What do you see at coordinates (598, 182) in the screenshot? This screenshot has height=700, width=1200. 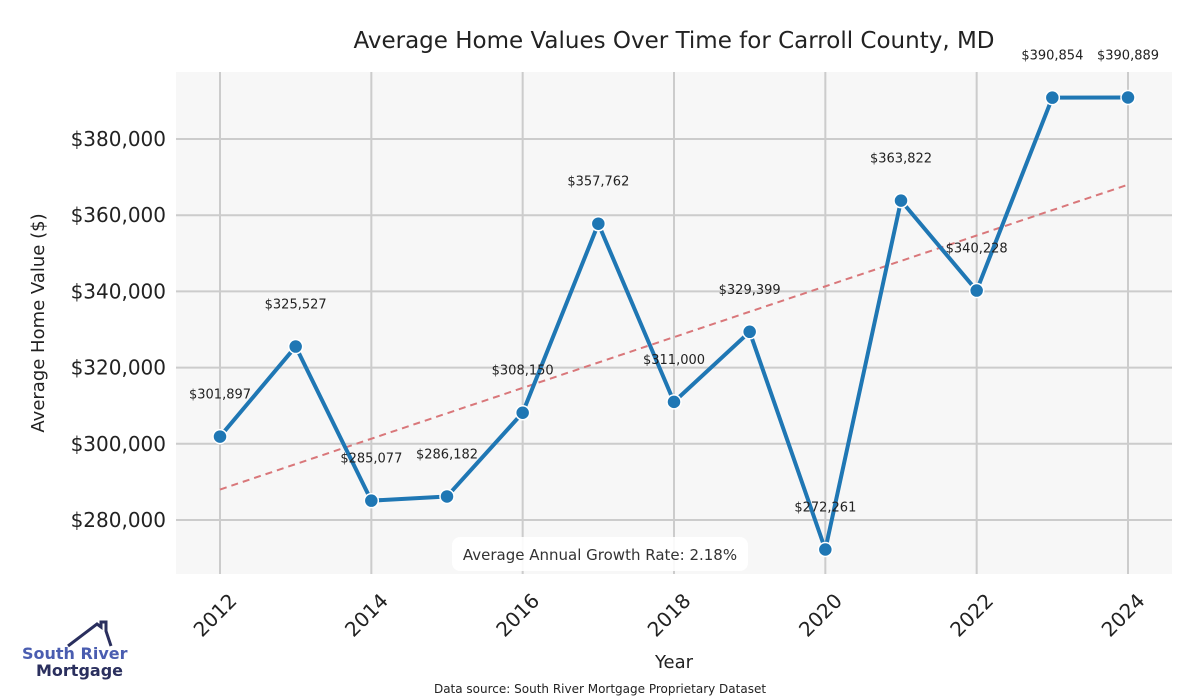 I see `data-label: $357,762` at bounding box center [598, 182].